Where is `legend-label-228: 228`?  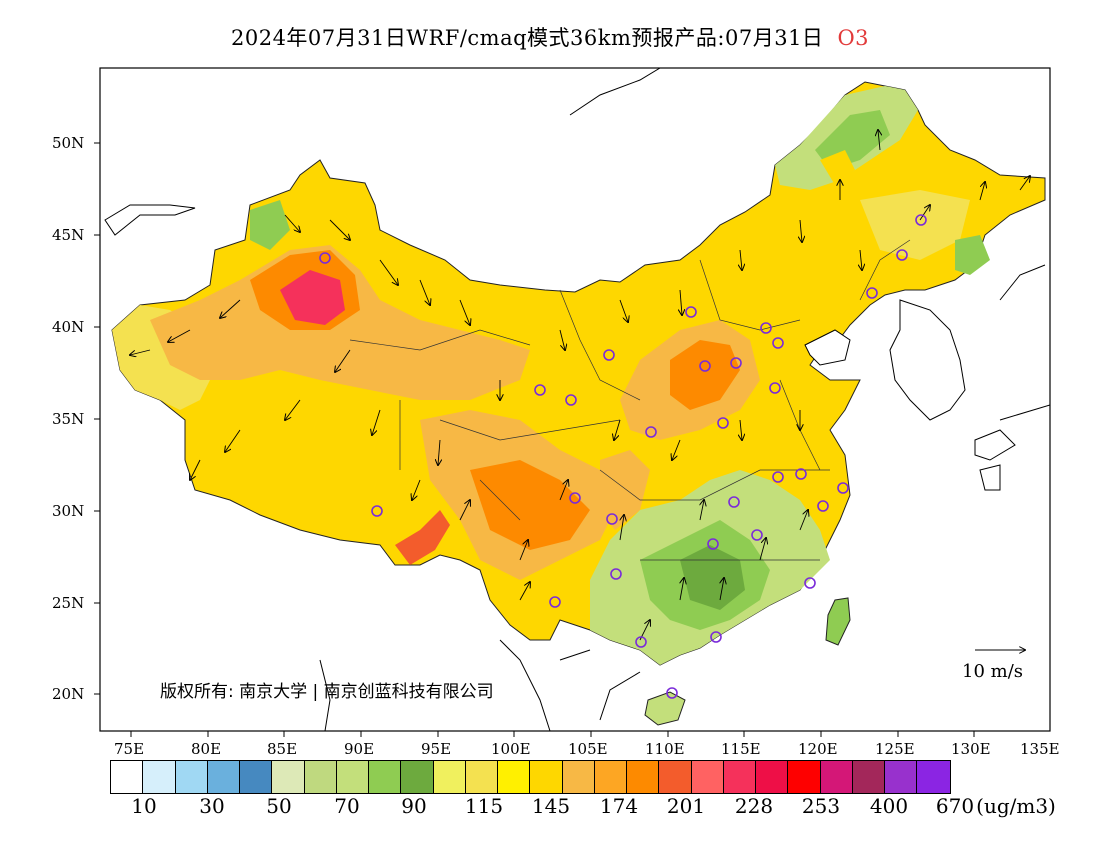 legend-label-228: 228 is located at coordinates (754, 806).